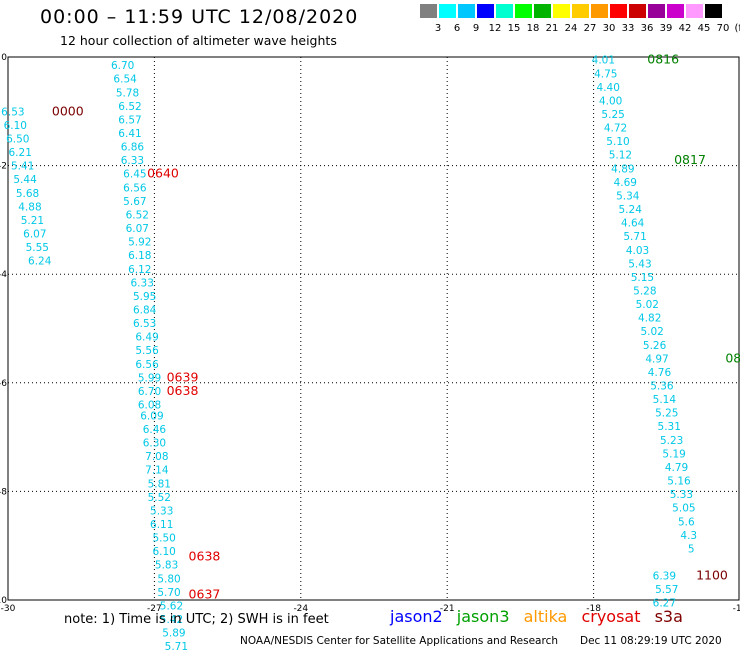 This screenshot has width=740, height=650. I want to click on color-scale-label: (ft), so click(737, 28).